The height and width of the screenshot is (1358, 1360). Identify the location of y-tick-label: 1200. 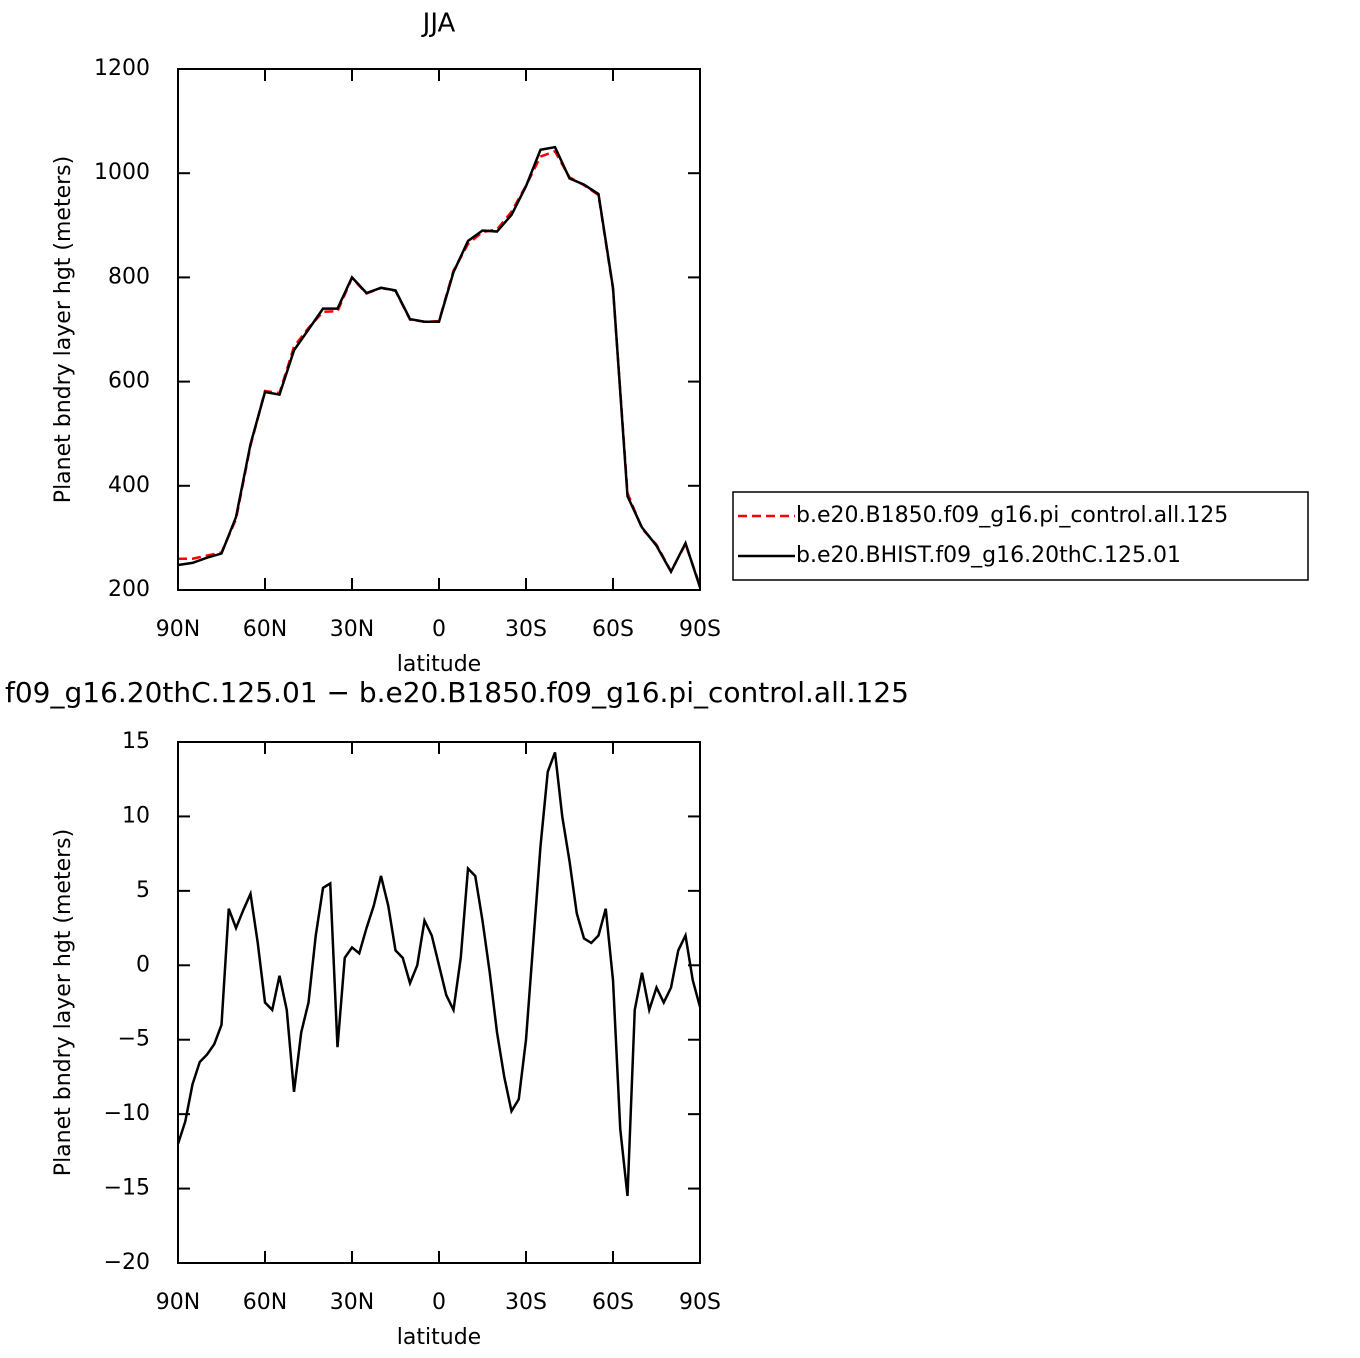
(122, 68).